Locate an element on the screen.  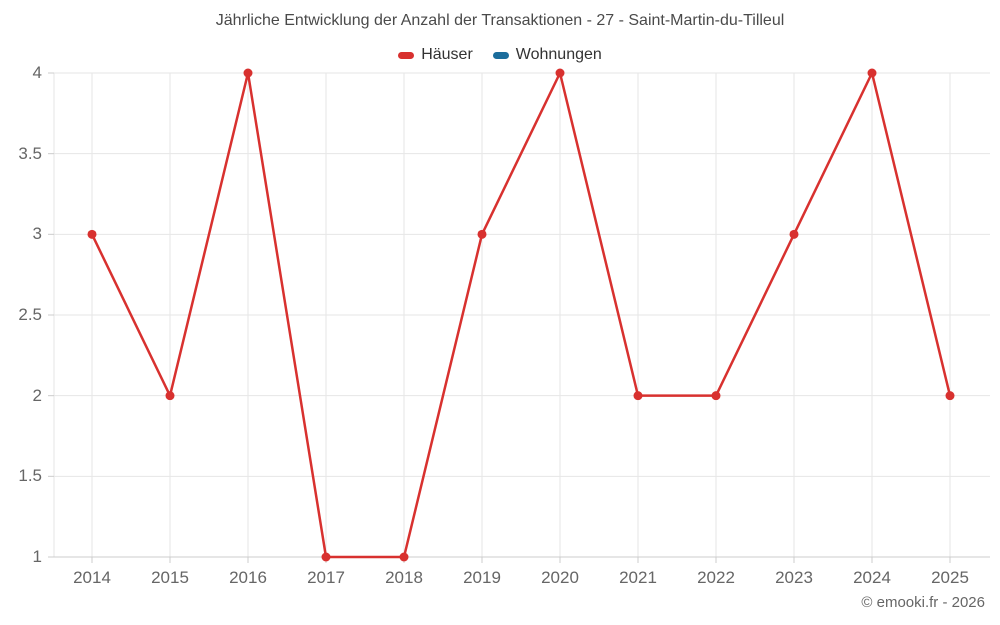
legend-item-hauser: Häuser is located at coordinates (435, 55).